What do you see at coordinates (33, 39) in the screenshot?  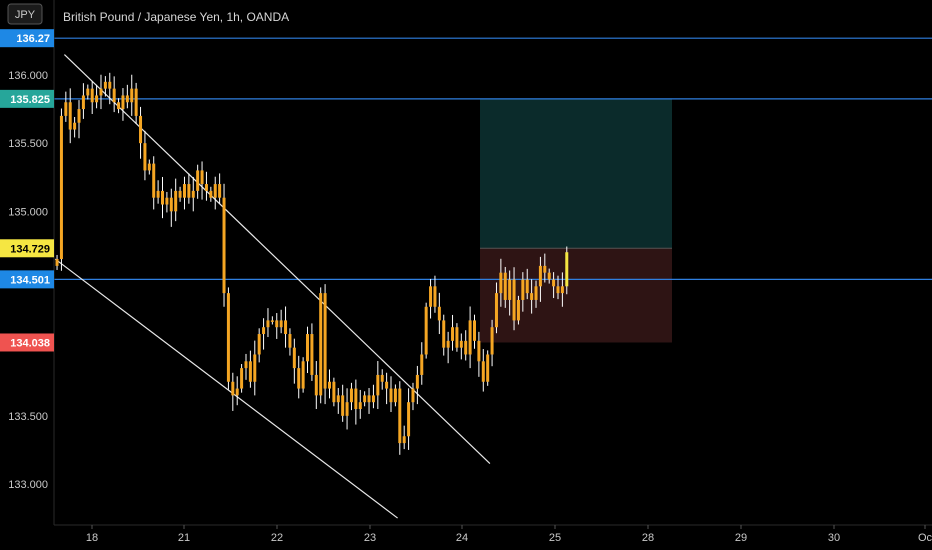 I see `price-badge-top-label: 136.27` at bounding box center [33, 39].